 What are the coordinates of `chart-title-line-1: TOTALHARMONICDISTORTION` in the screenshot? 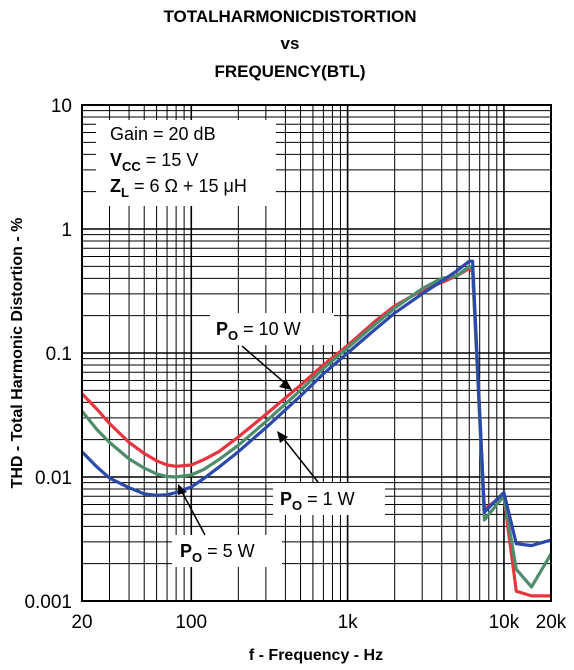 It's located at (289, 16).